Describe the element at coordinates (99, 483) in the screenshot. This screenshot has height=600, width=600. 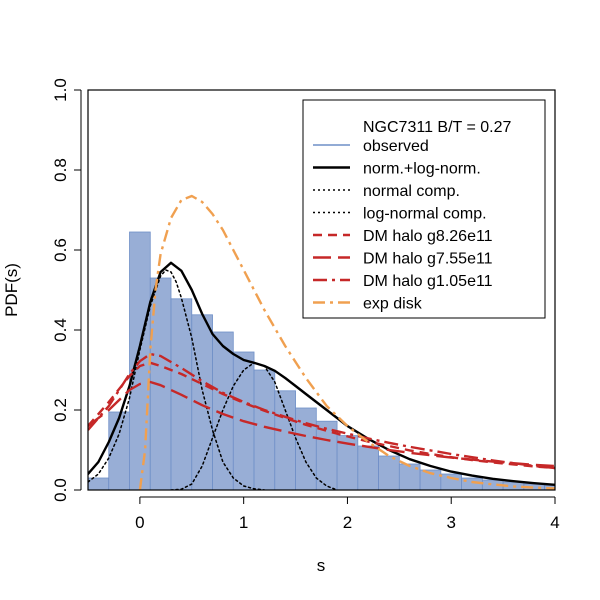
I see `histogram-bar--0.5` at that location.